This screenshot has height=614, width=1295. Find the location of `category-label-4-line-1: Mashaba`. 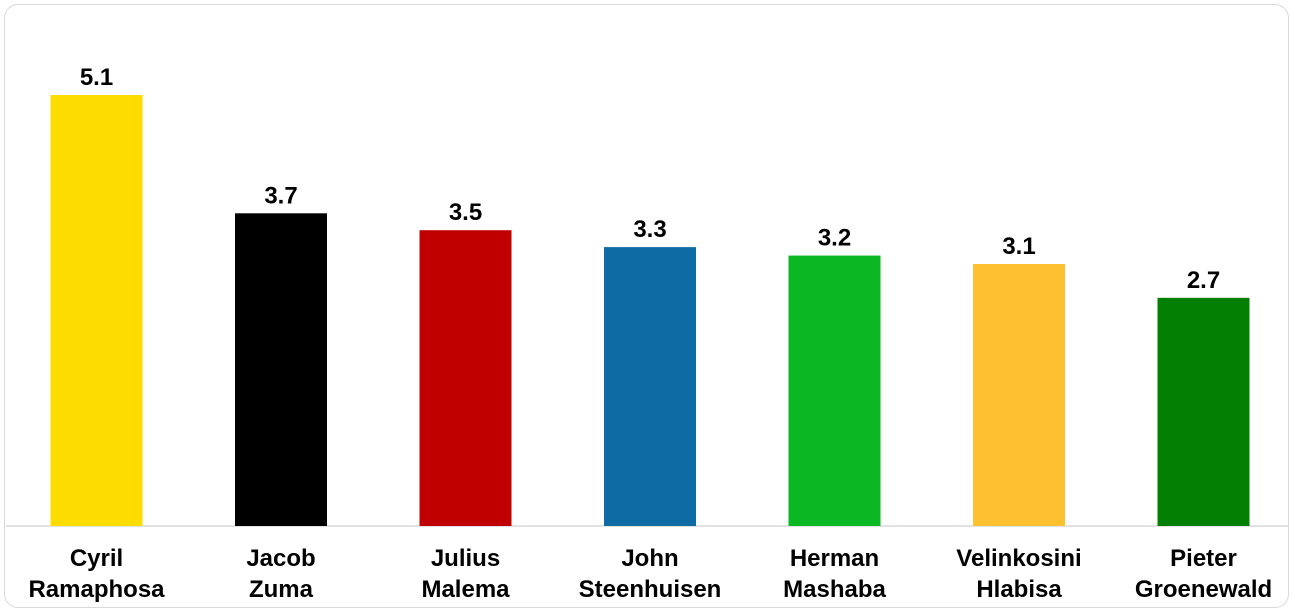

category-label-4-line-1: Mashaba is located at coordinates (834, 589).